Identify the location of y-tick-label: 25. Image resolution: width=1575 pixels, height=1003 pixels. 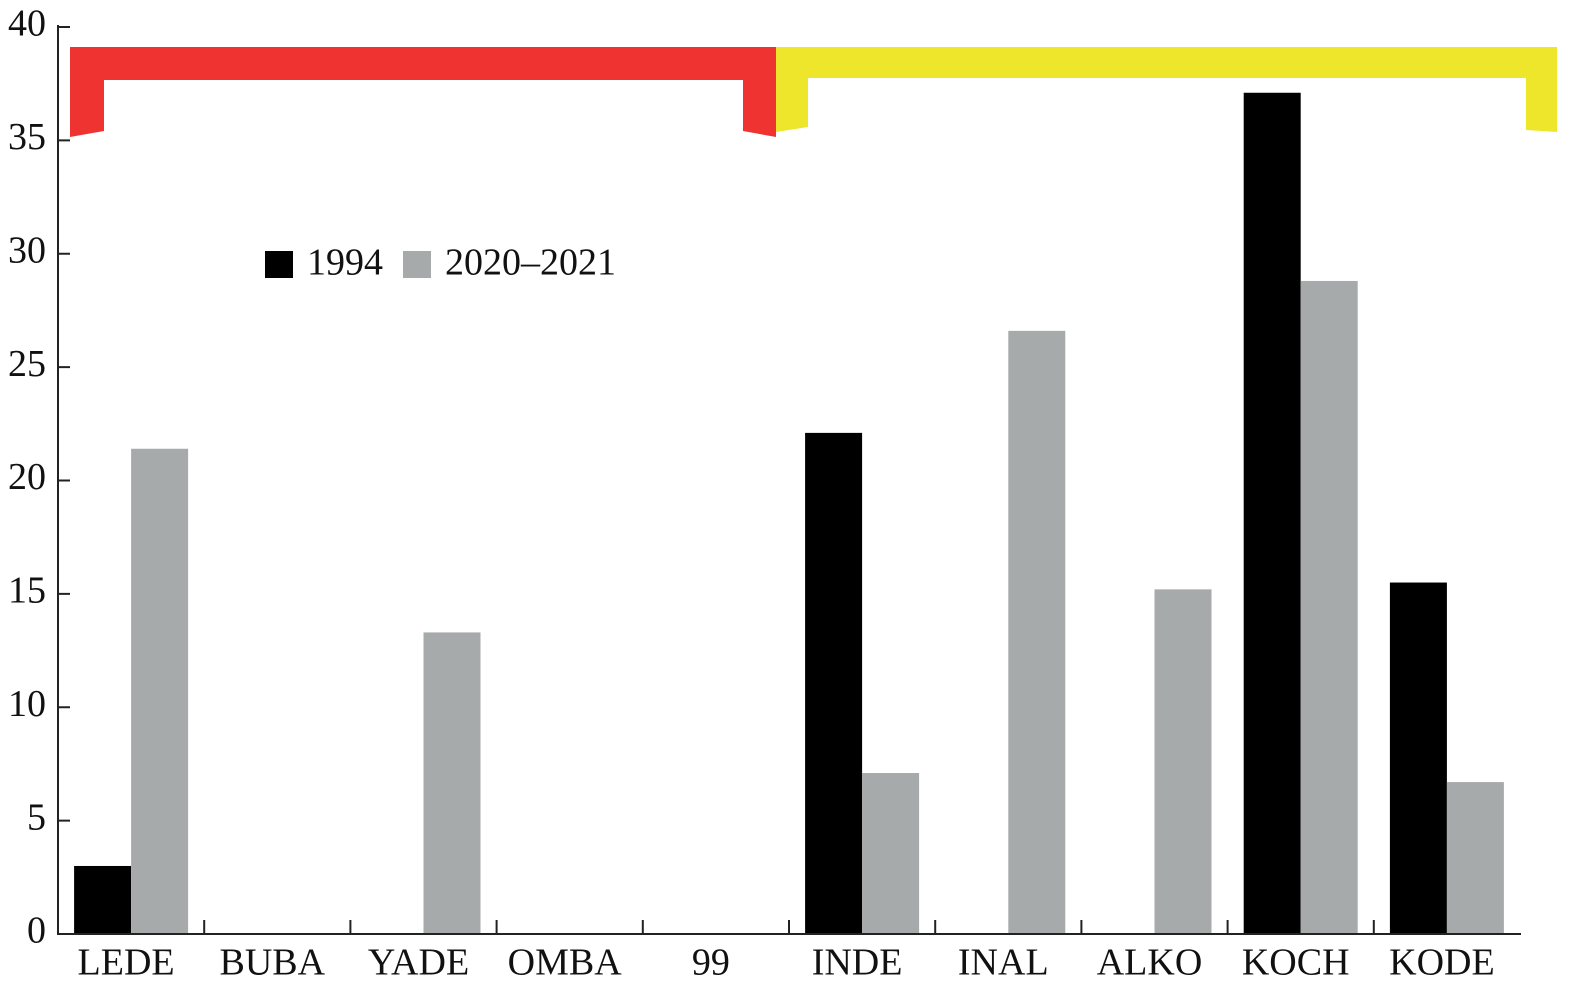
(27, 364).